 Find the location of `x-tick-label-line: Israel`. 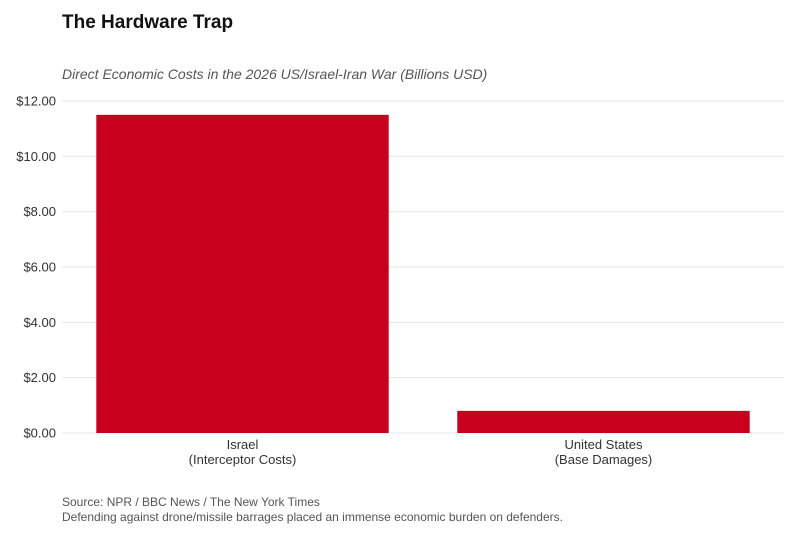

x-tick-label-line: Israel is located at coordinates (243, 444).